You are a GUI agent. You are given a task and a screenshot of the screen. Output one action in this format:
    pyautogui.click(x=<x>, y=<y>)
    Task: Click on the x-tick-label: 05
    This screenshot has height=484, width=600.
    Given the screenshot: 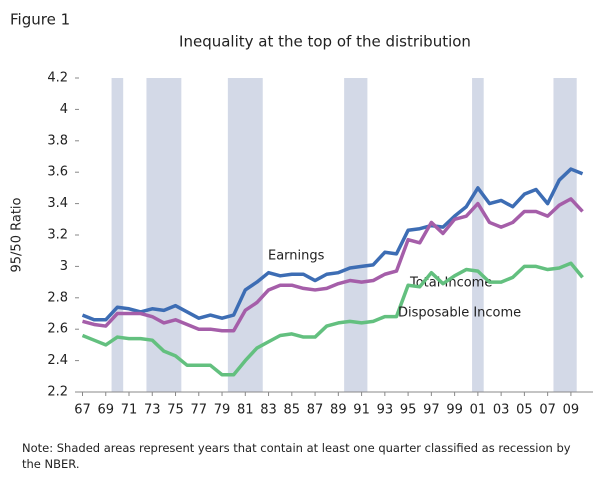 What is the action you would take?
    pyautogui.click(x=524, y=410)
    